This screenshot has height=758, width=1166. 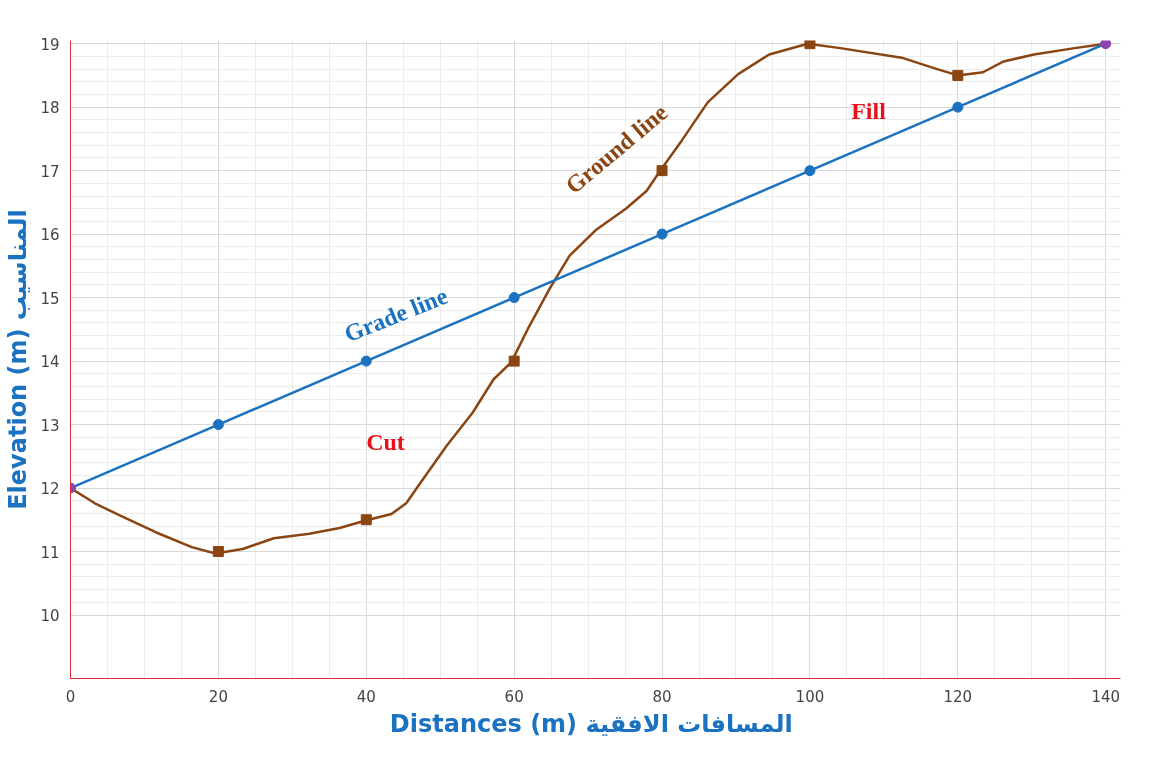 What do you see at coordinates (50, 489) in the screenshot?
I see `y-tick-label: 12` at bounding box center [50, 489].